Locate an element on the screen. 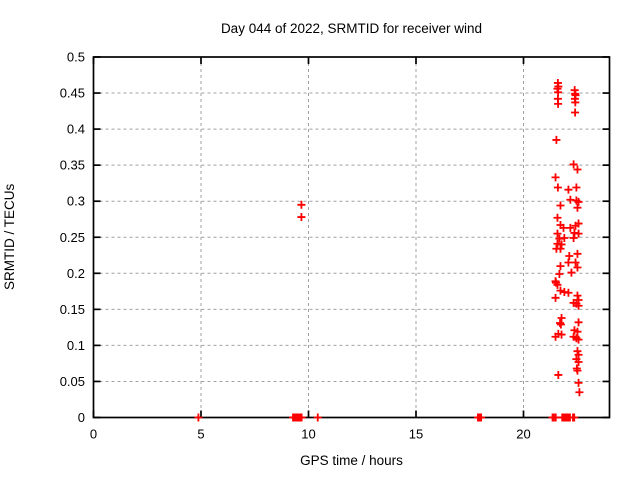 The height and width of the screenshot is (480, 640). y-tick-label: 0 is located at coordinates (81, 417).